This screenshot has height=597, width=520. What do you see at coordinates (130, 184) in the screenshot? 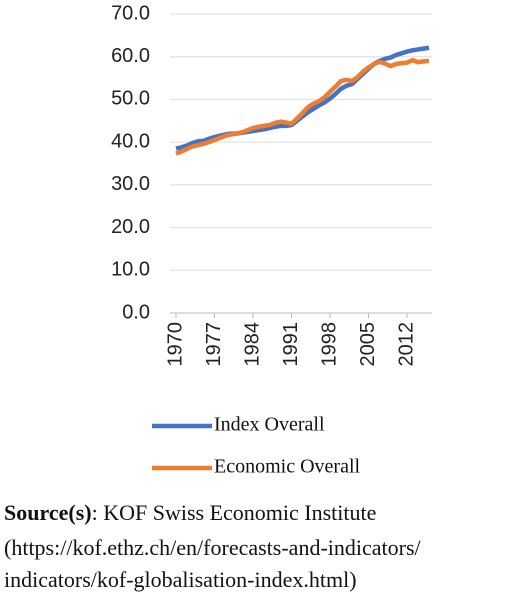
I see `y-tick-label: 30.0` at bounding box center [130, 184].